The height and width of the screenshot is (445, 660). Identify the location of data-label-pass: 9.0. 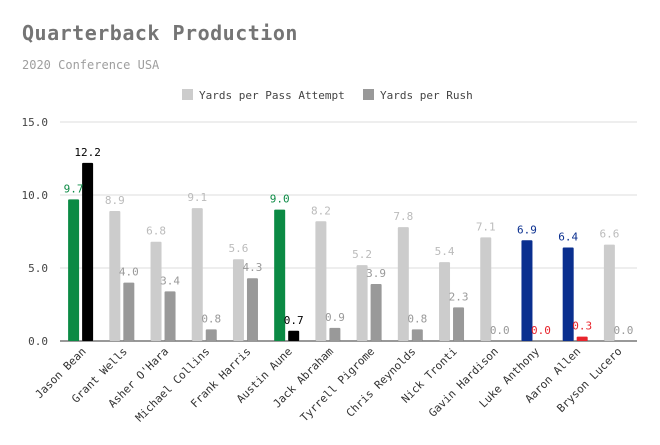
(280, 199).